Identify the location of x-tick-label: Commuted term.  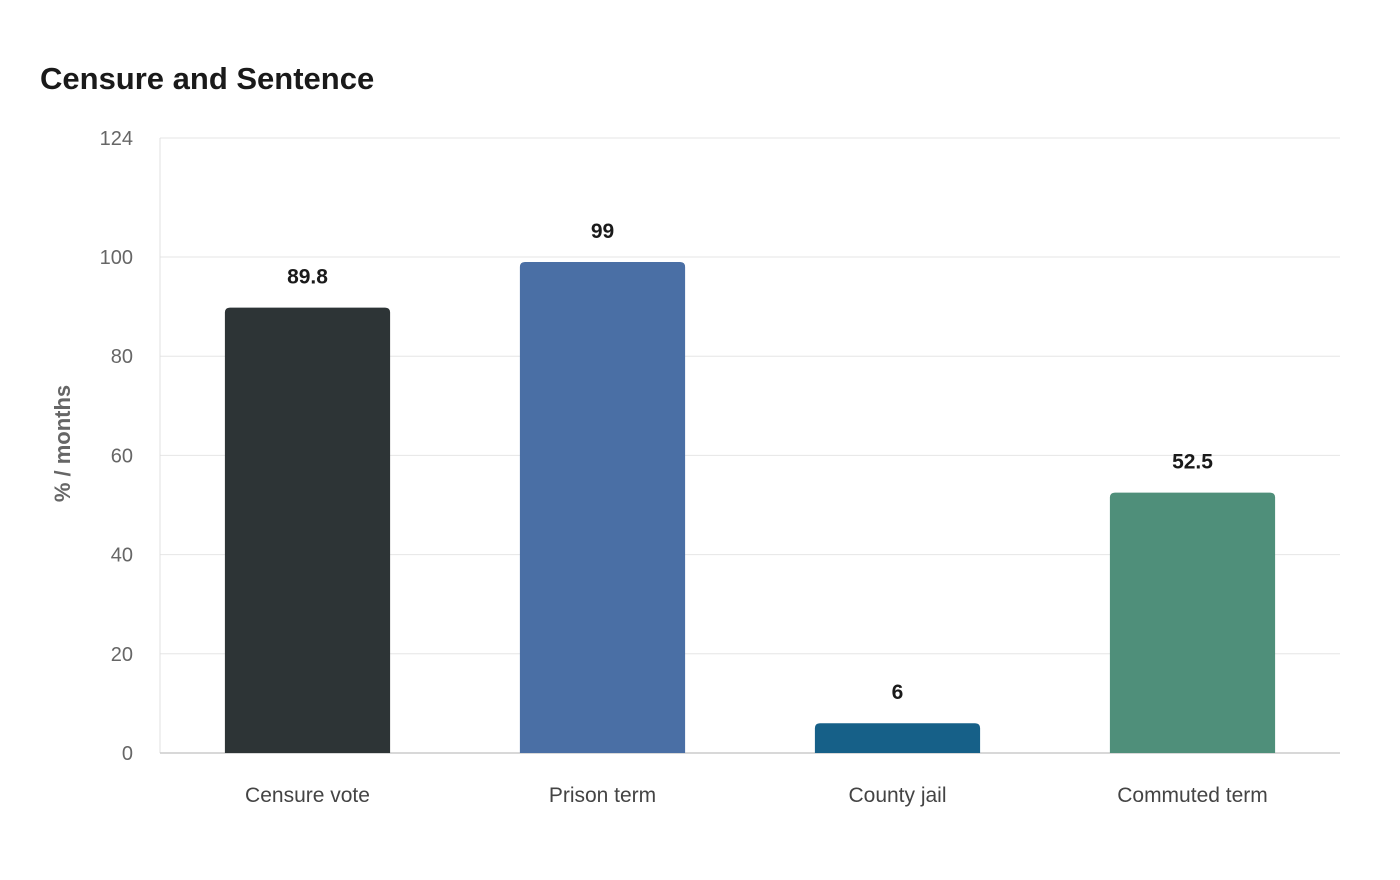
(1192, 795).